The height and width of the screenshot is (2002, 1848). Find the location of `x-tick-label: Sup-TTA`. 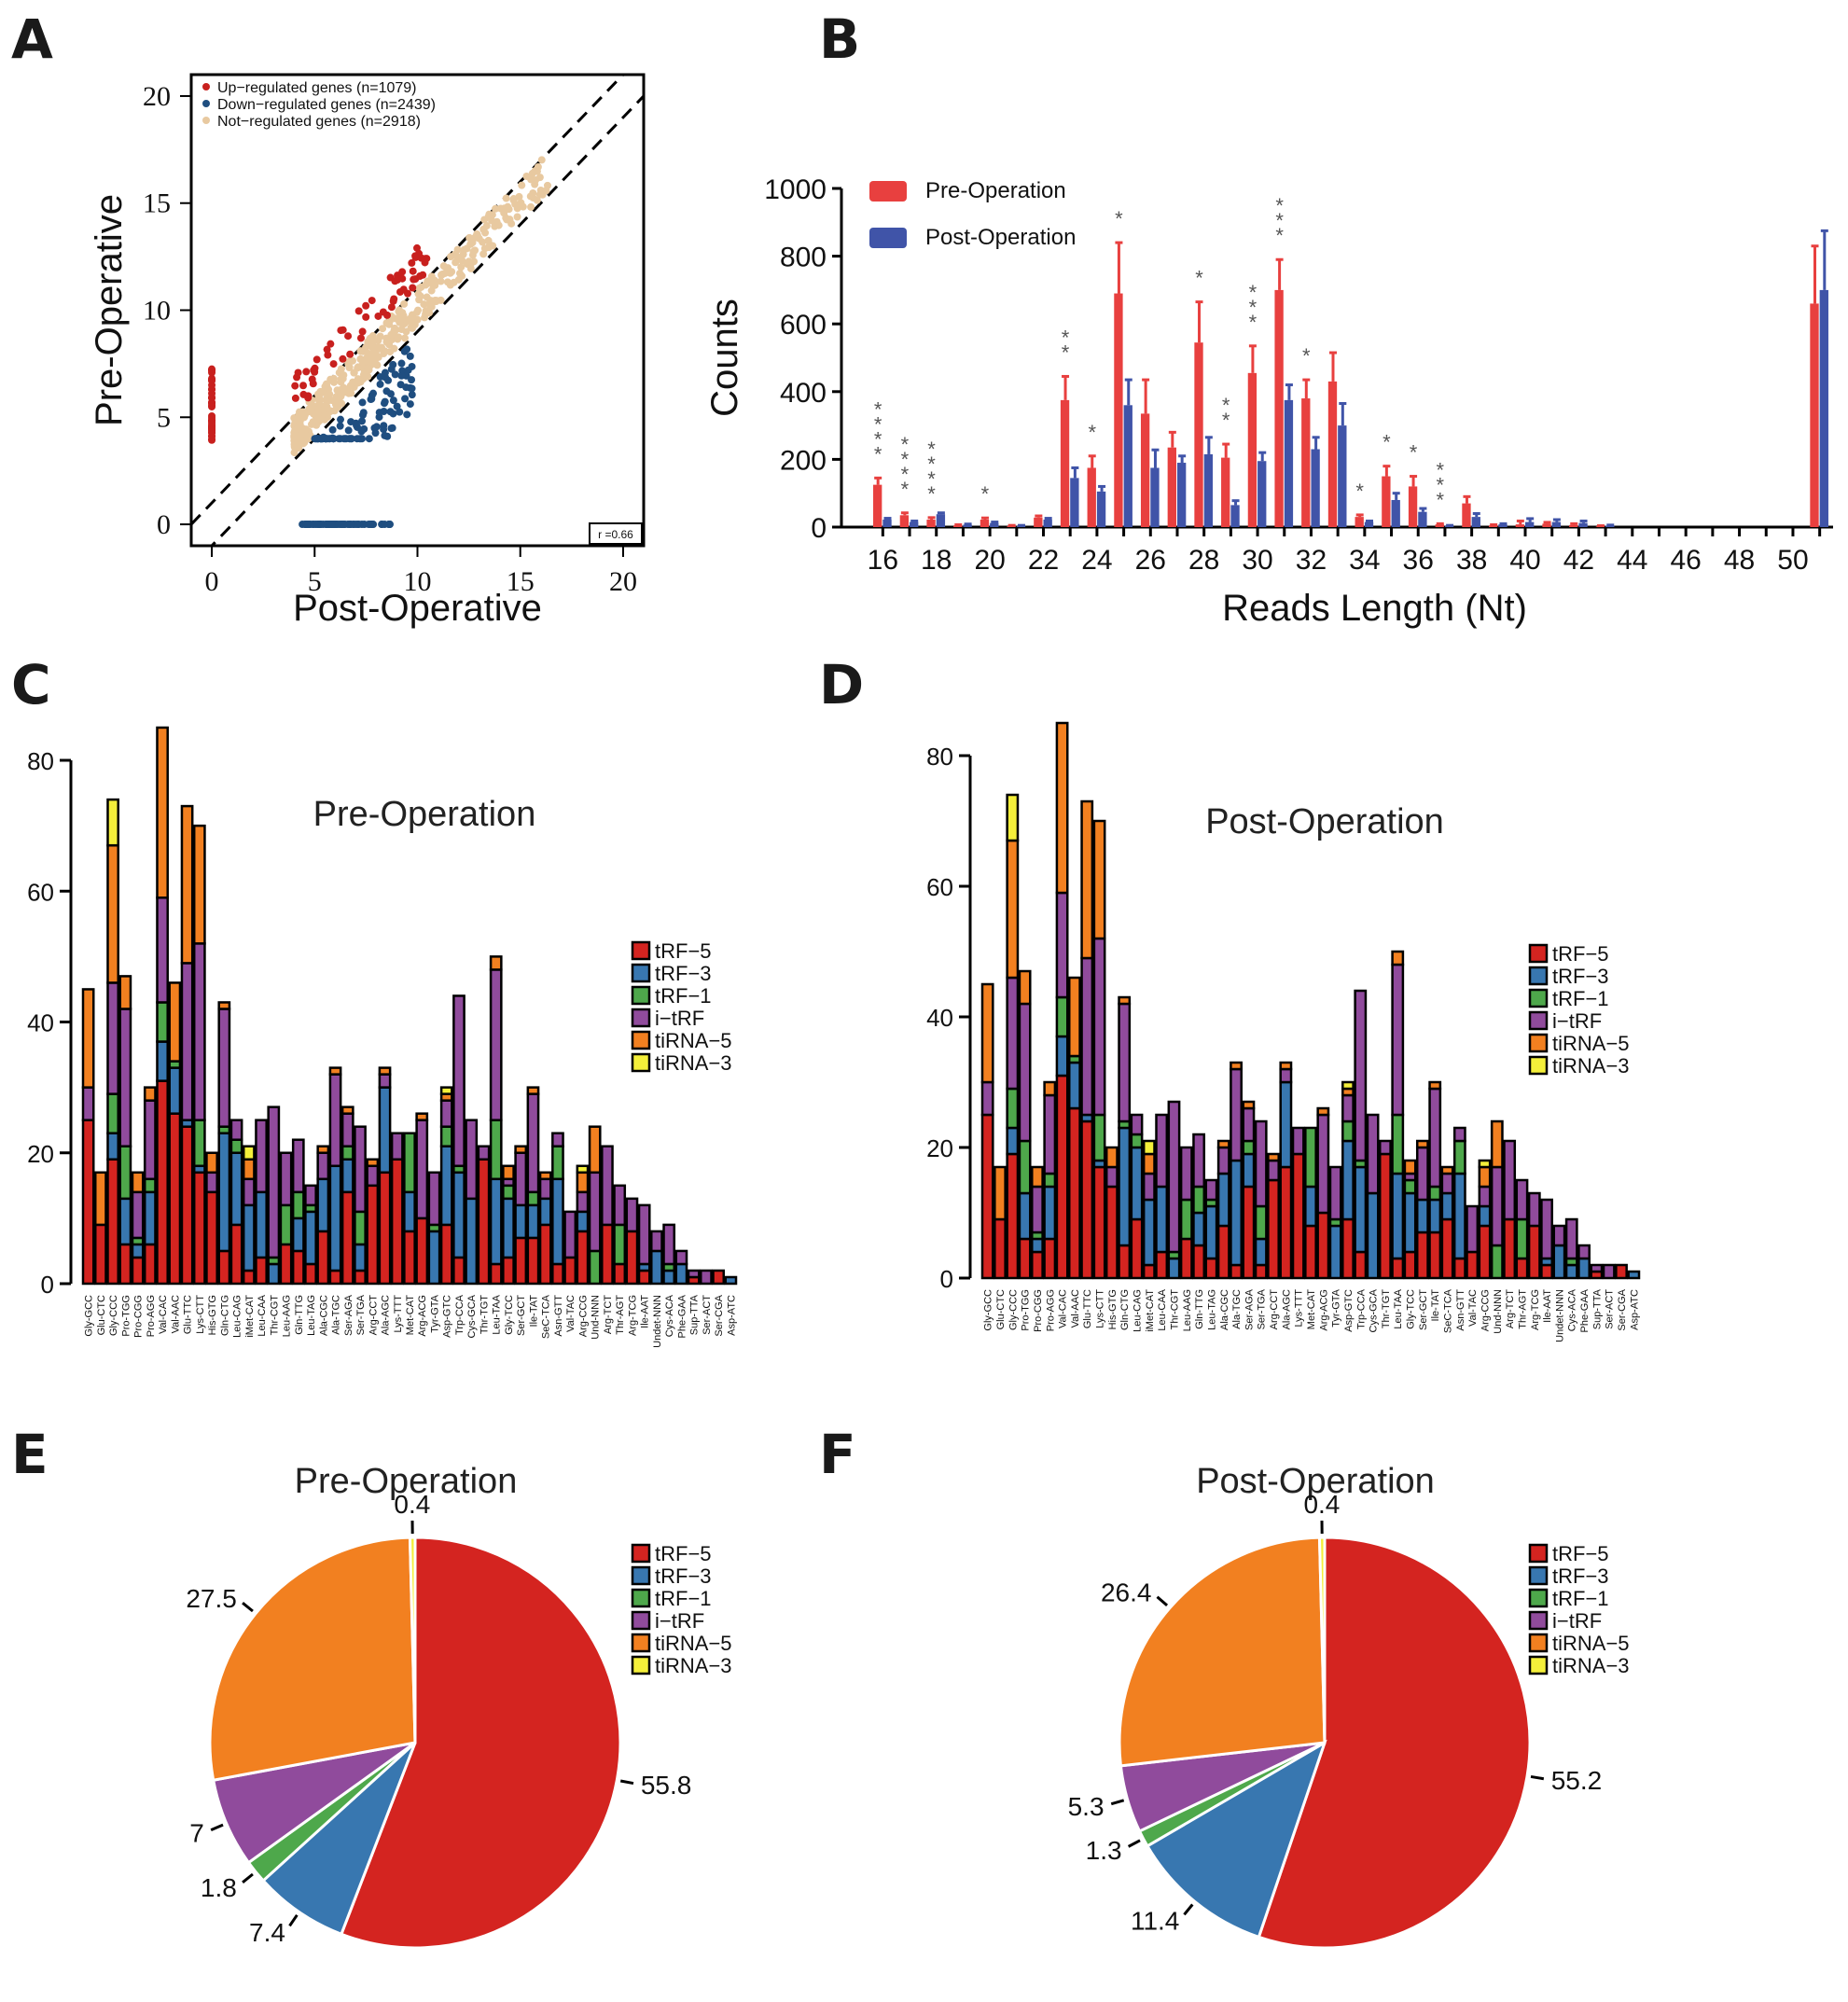

x-tick-label: Sup-TTA is located at coordinates (695, 1314).